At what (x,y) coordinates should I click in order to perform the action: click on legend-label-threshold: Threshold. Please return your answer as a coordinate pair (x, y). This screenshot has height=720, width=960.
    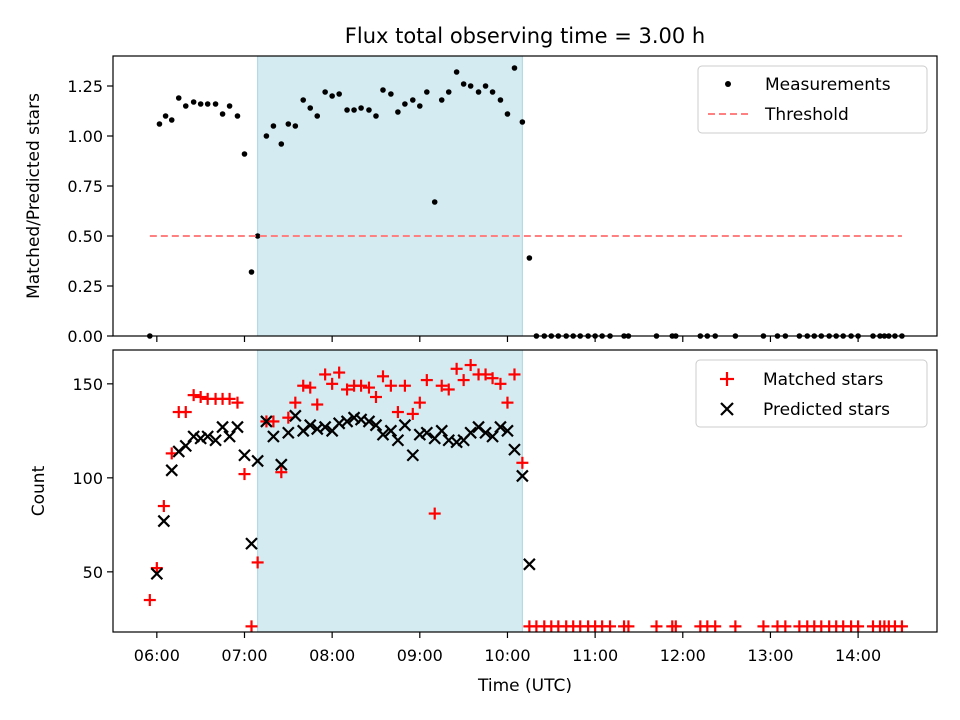
    Looking at the image, I should click on (806, 115).